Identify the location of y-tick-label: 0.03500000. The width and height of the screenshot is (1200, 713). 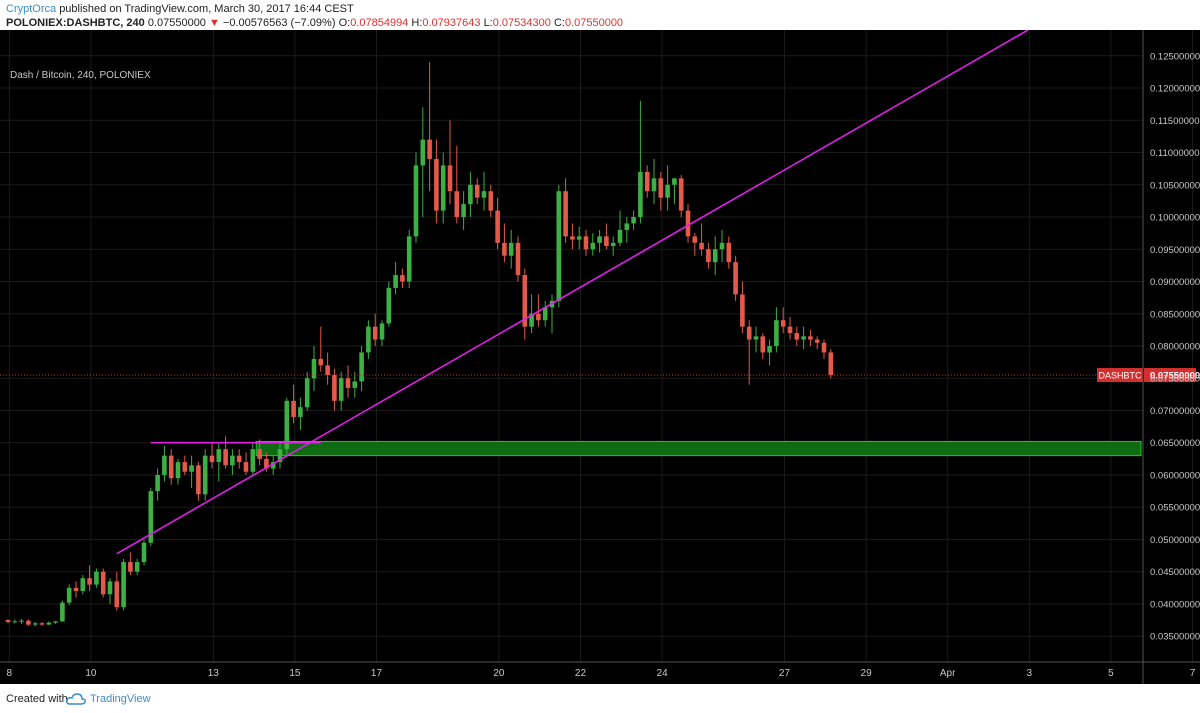
(1175, 637).